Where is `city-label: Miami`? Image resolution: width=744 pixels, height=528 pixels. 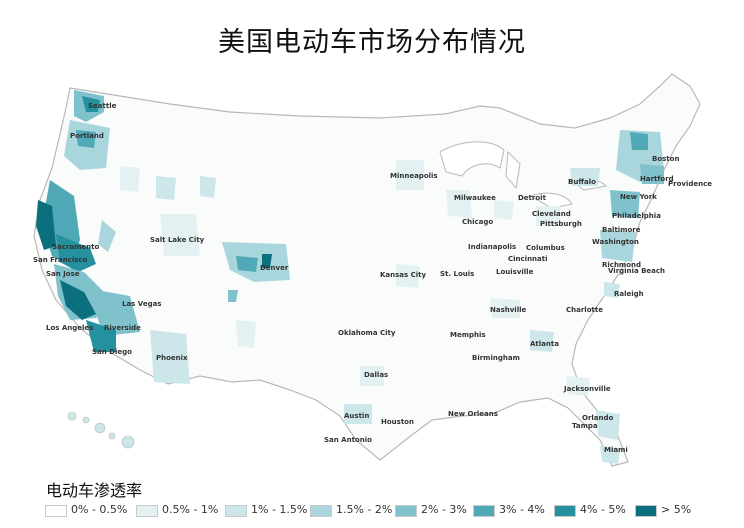
city-label: Miami is located at coordinates (616, 450).